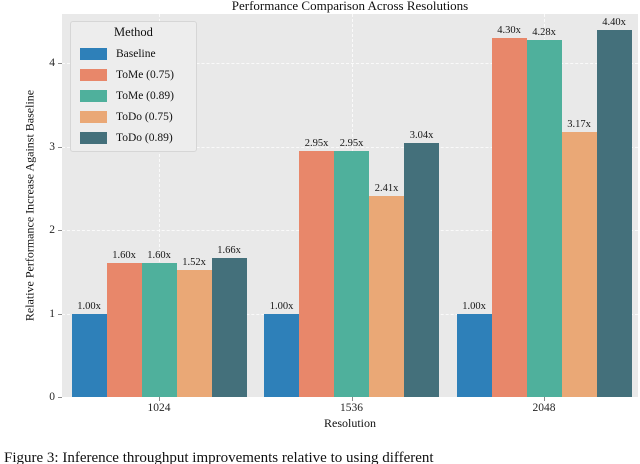 Image resolution: width=640 pixels, height=464 pixels. Describe the element at coordinates (52, 63) in the screenshot. I see `y-tick-label-4: 4` at that location.